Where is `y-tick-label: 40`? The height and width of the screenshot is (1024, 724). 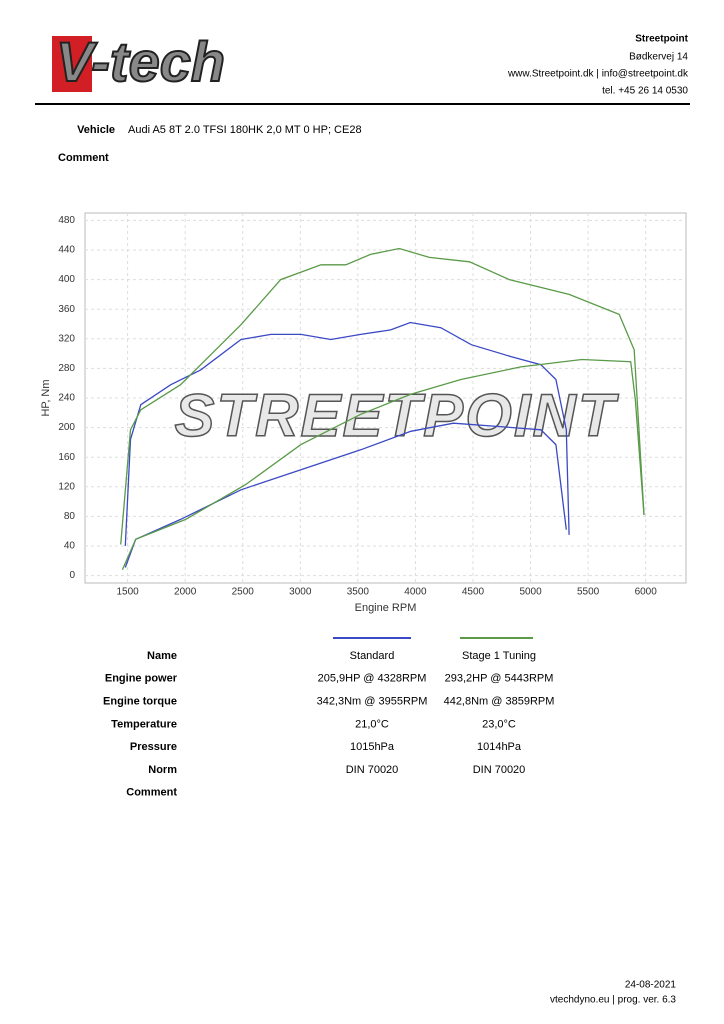 y-tick-label: 40 is located at coordinates (70, 546).